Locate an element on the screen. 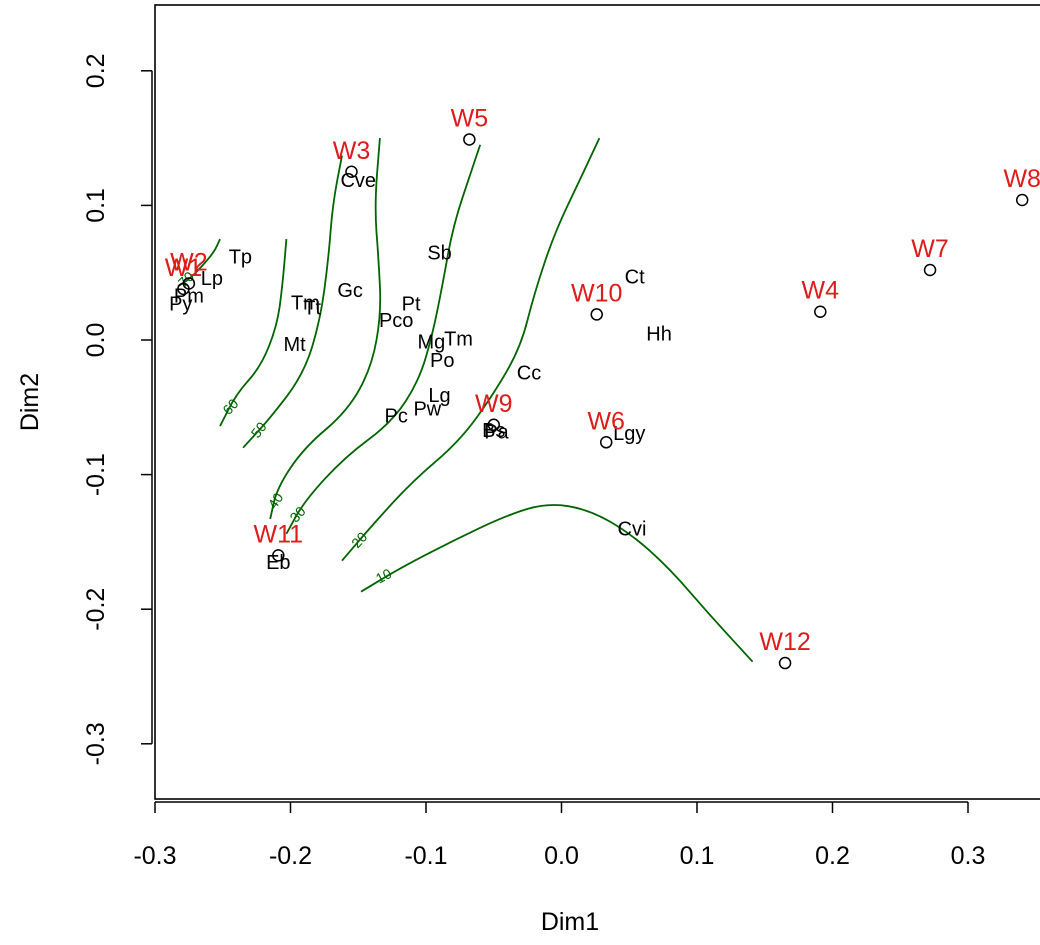 The image size is (1040, 945). species-label-pw: Pw is located at coordinates (427, 410).